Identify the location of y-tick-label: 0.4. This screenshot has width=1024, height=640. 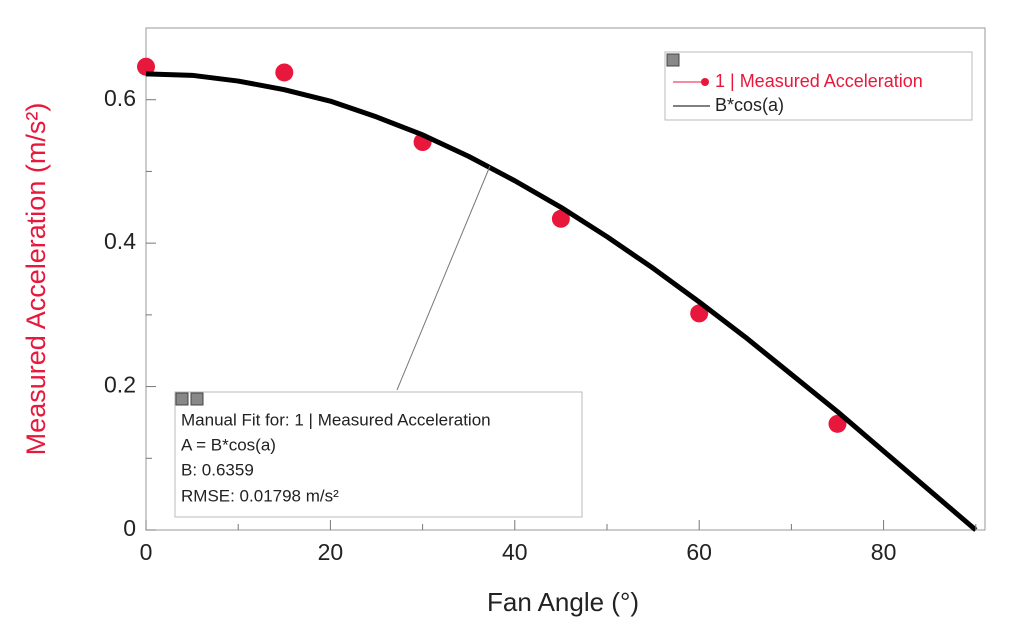
(120, 241).